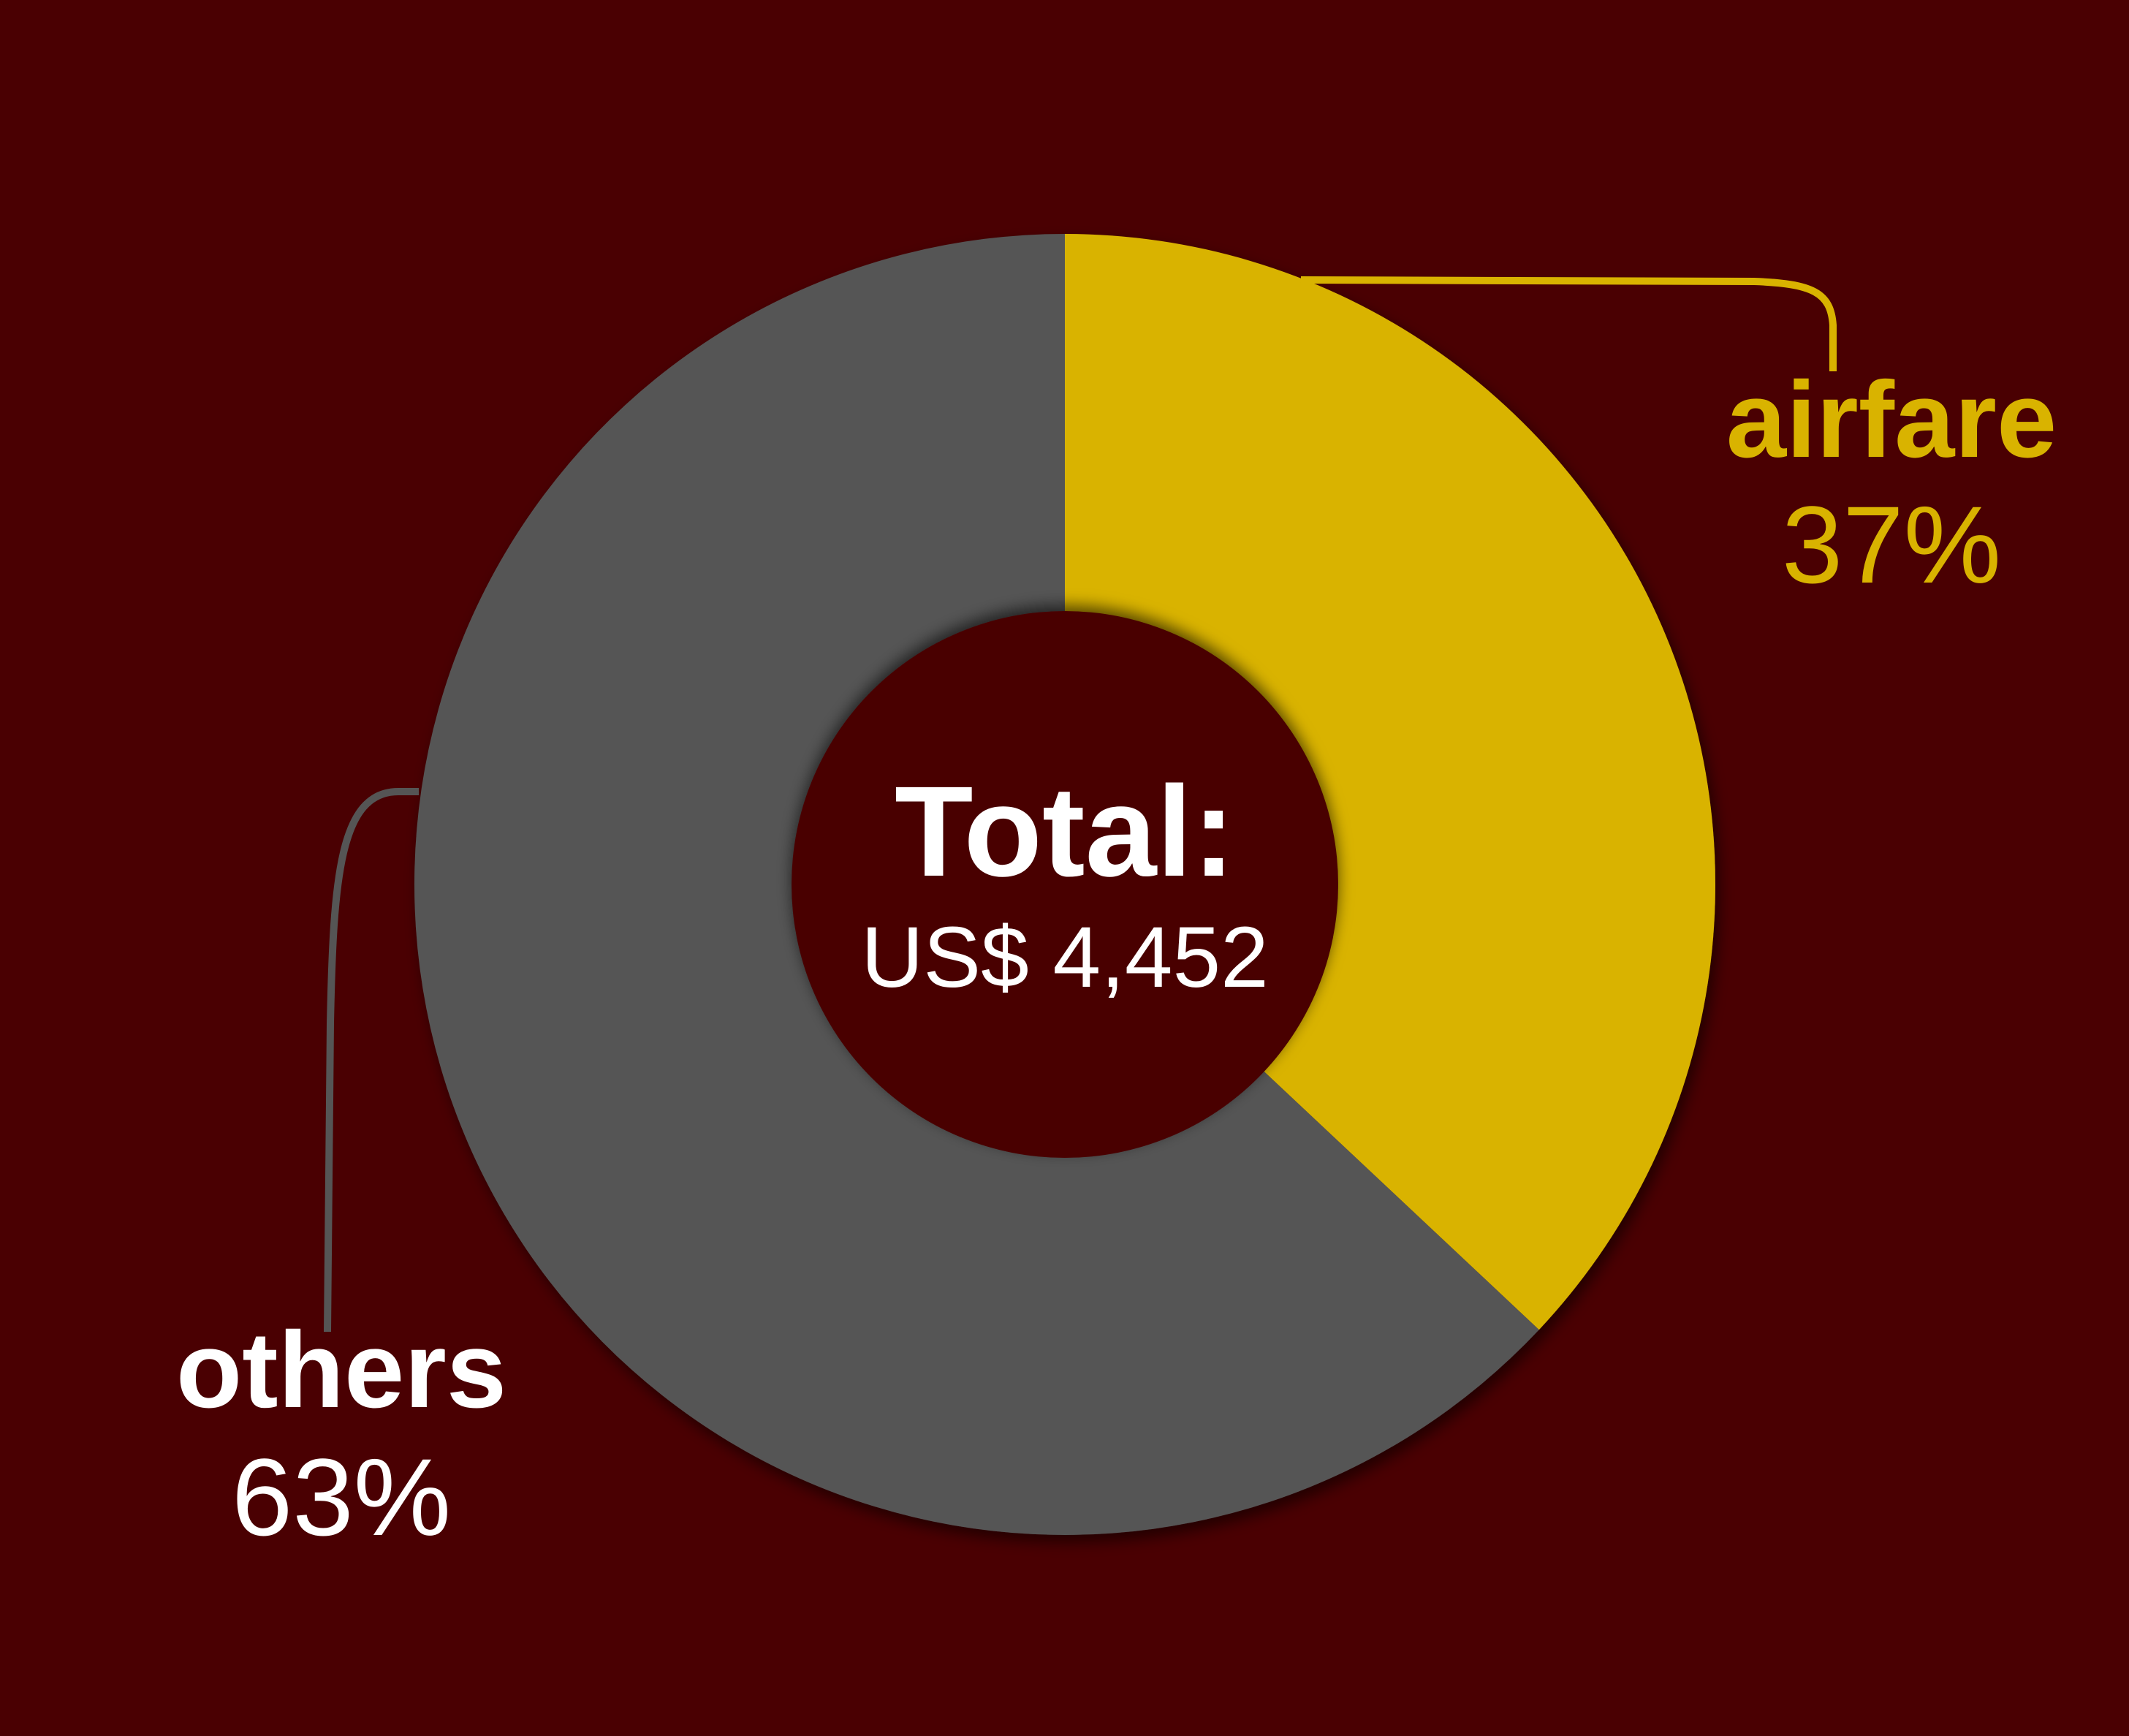 This screenshot has height=1736, width=2129. Describe the element at coordinates (1568, 323) in the screenshot. I see `leader-line-airfare` at that location.